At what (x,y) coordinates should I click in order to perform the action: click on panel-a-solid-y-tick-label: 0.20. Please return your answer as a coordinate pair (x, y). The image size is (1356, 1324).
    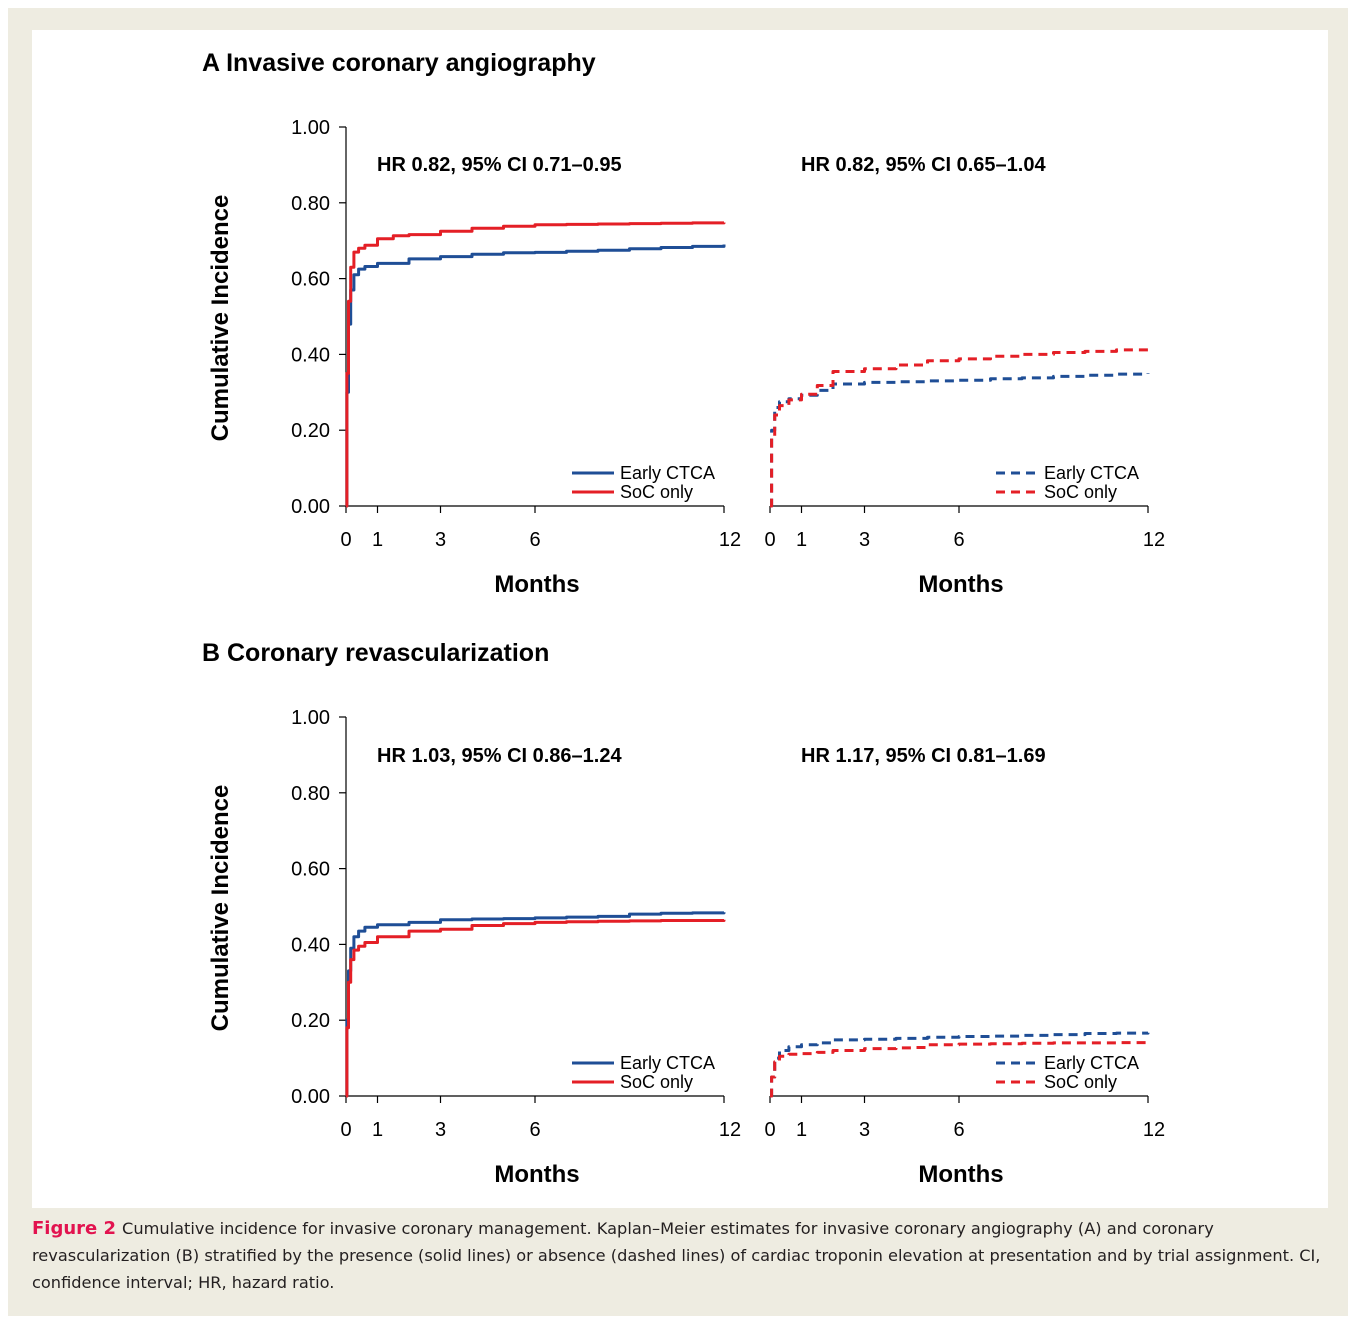
    Looking at the image, I should click on (310, 431).